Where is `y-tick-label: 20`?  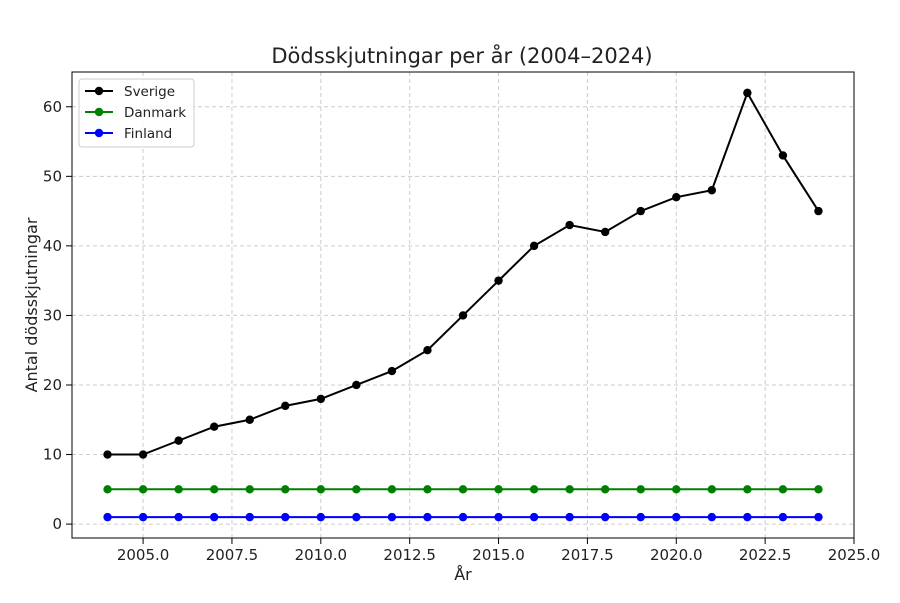 y-tick-label: 20 is located at coordinates (52, 385).